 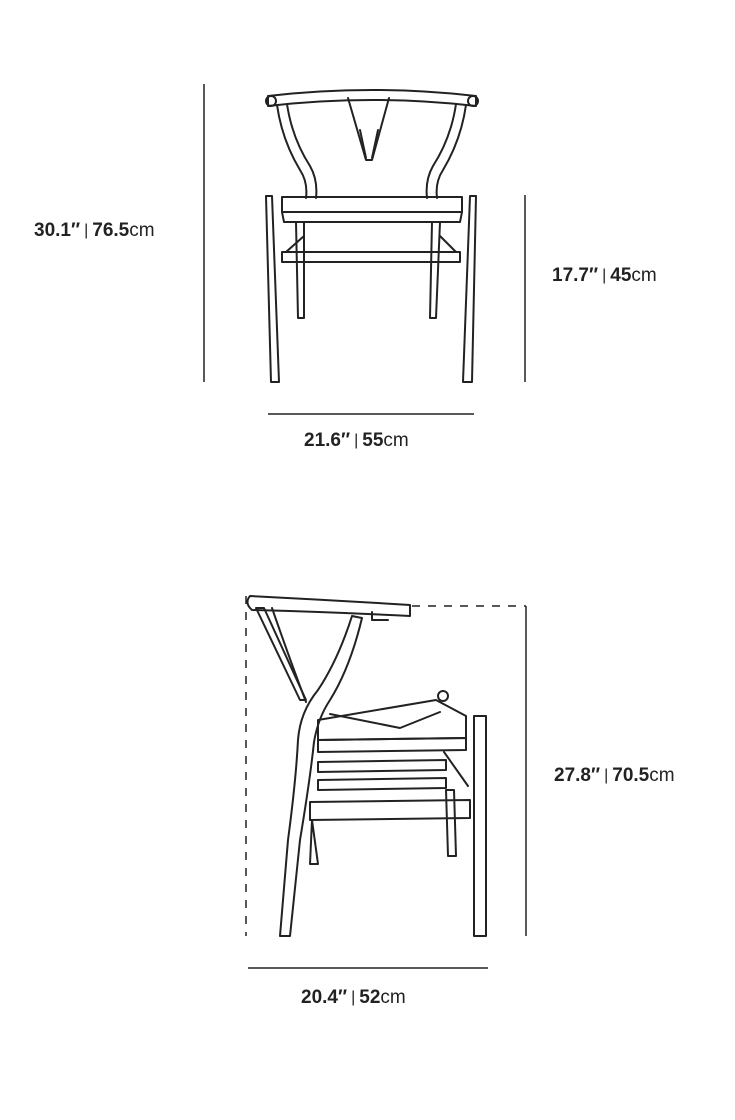 What do you see at coordinates (604, 275) in the screenshot?
I see `front-seat-height-label: 17.7″ | 45cm` at bounding box center [604, 275].